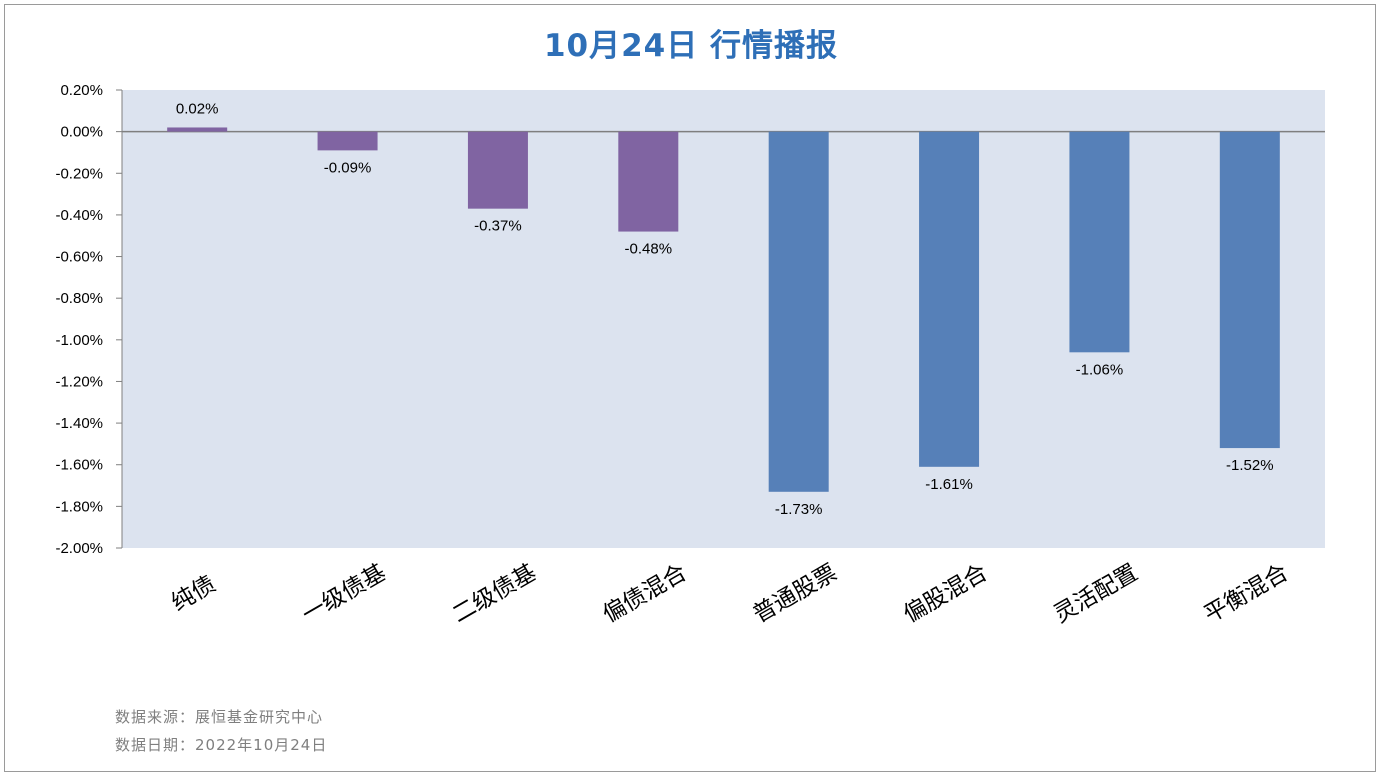 Image resolution: width=1382 pixels, height=778 pixels. I want to click on y-tick-label: 0.00%, so click(81, 132).